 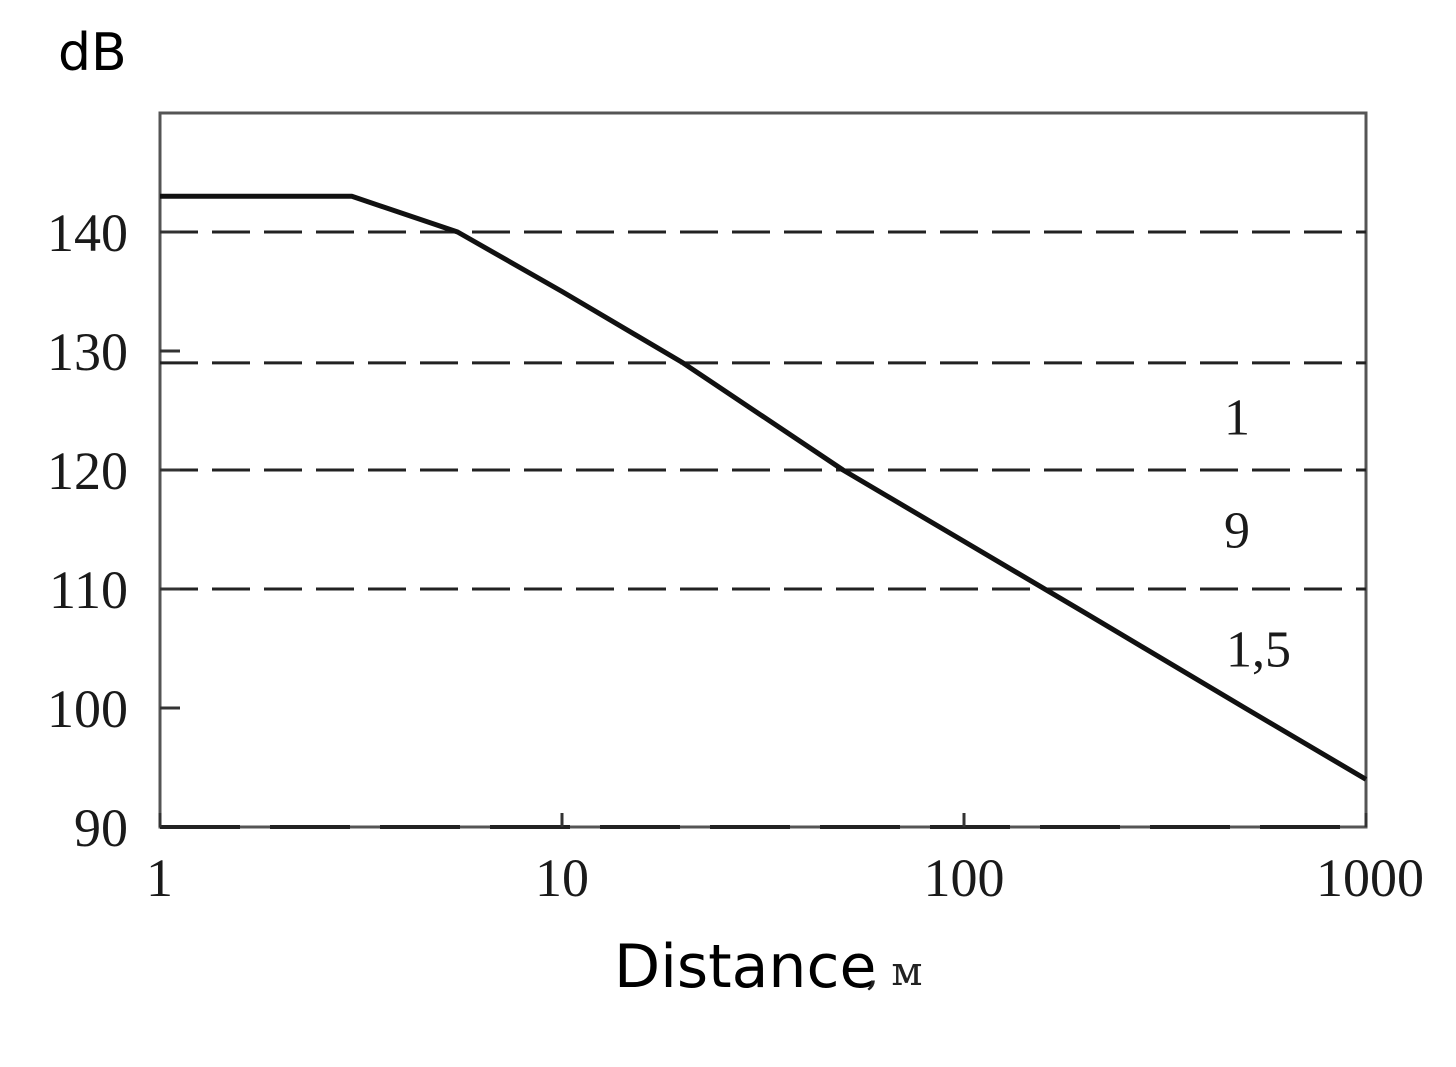 I want to click on annotation-label-2: 1,5, so click(x=1258, y=650).